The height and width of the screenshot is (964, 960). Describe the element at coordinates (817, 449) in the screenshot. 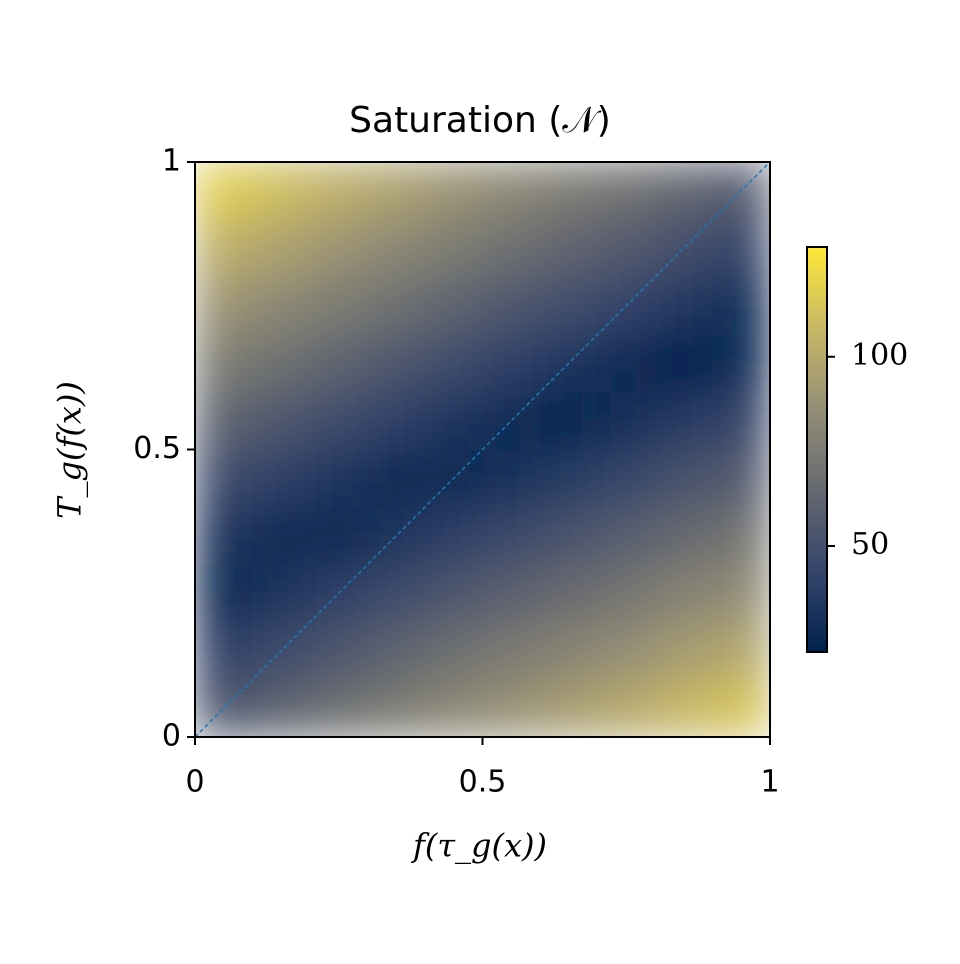

I see `colorbar` at that location.